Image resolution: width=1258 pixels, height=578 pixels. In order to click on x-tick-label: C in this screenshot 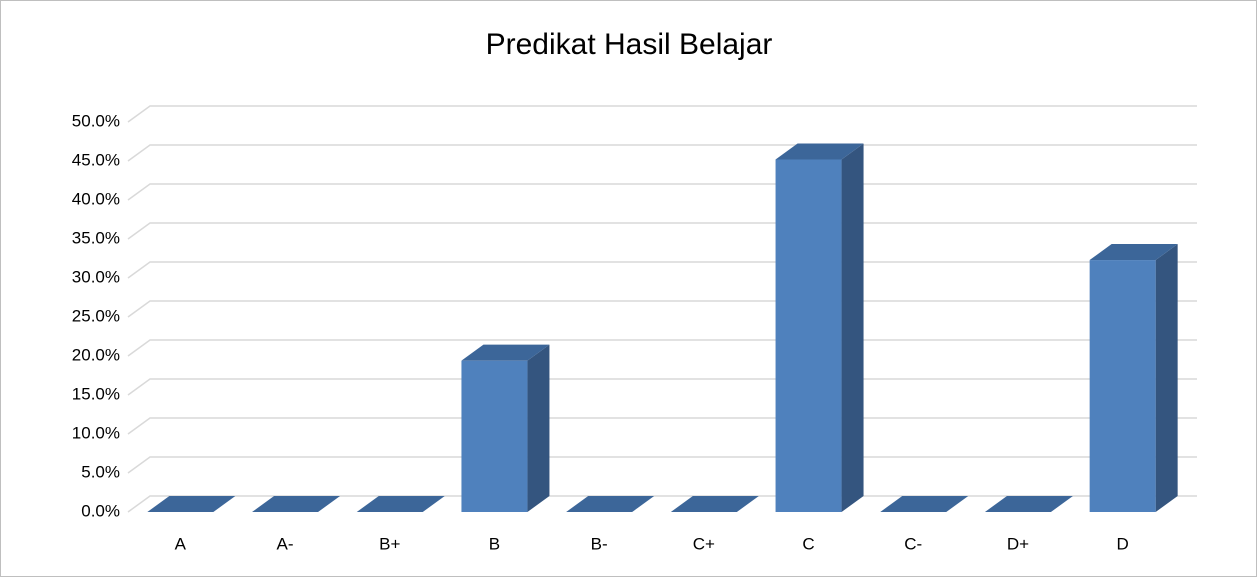, I will do `click(808, 543)`.